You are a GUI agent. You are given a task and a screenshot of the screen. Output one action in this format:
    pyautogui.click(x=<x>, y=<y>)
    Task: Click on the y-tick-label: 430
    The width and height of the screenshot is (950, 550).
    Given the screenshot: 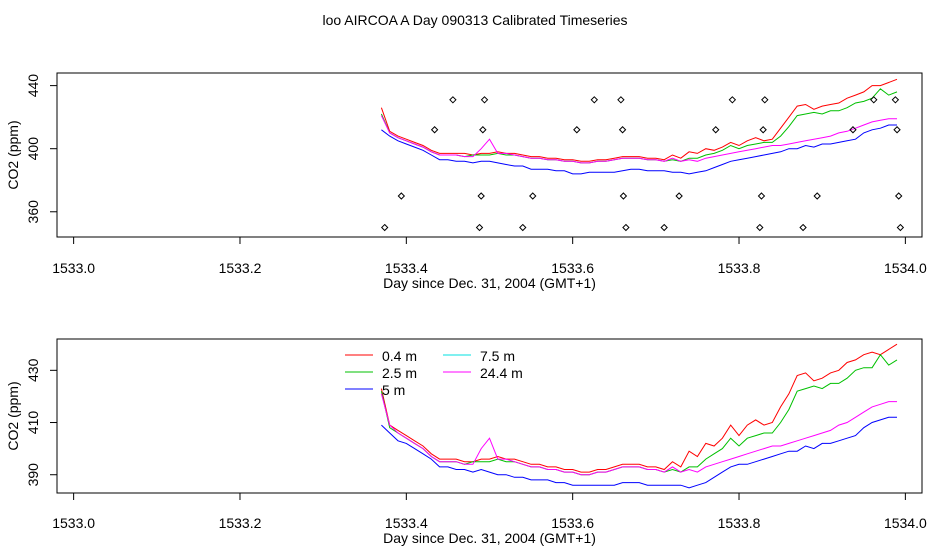 What is the action you would take?
    pyautogui.click(x=33, y=370)
    